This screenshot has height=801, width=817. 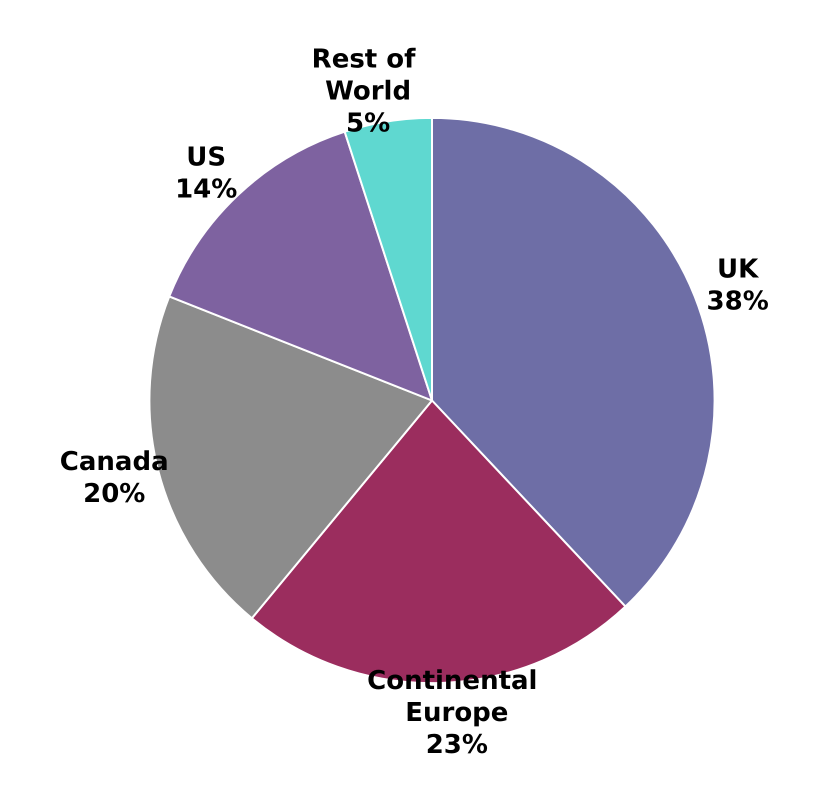 What do you see at coordinates (737, 301) in the screenshot?
I see `data-label: 38%` at bounding box center [737, 301].